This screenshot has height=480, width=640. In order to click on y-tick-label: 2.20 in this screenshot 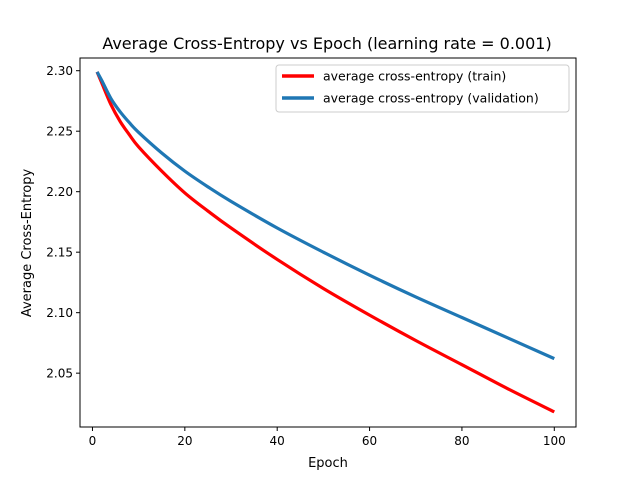, I will do `click(59, 192)`.